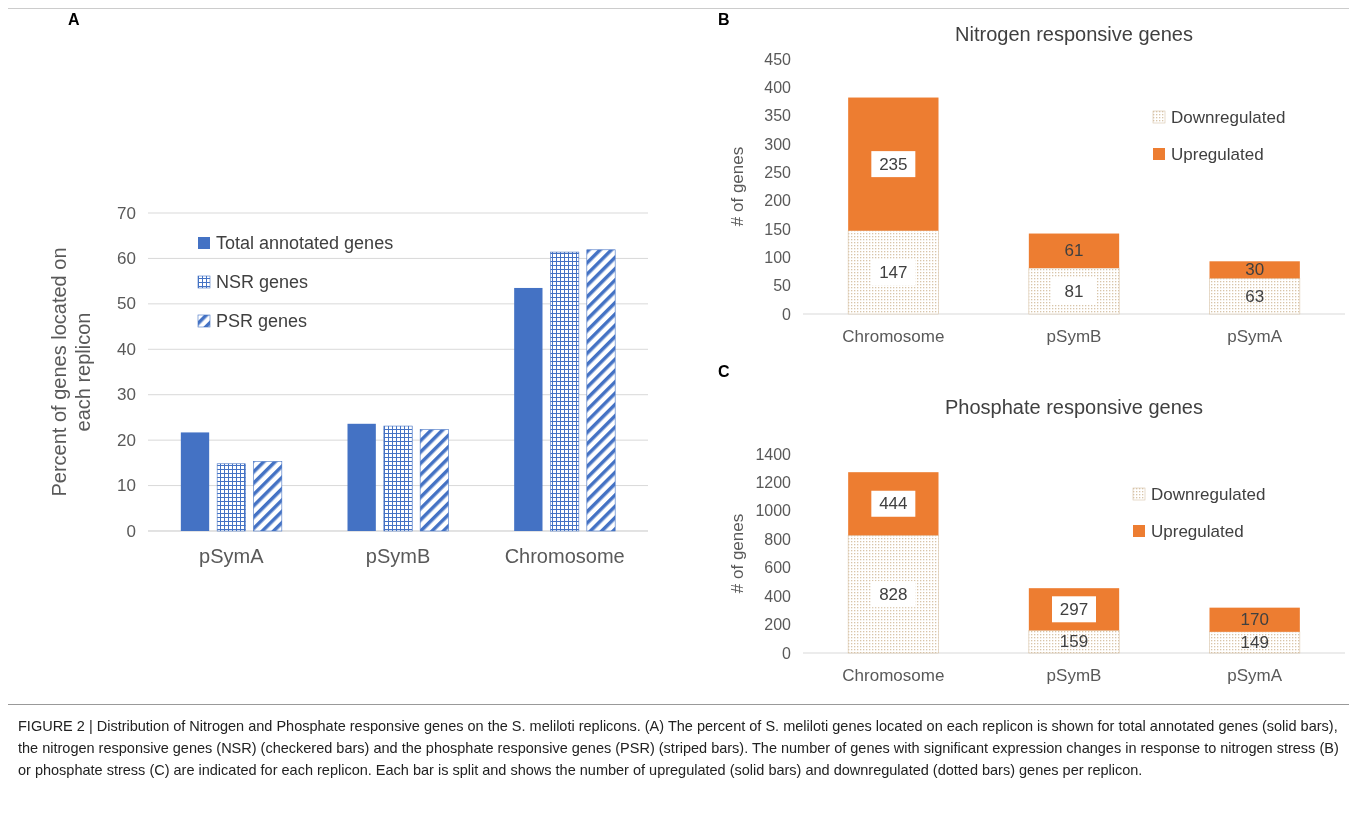 This screenshot has height=827, width=1357. Describe the element at coordinates (778, 116) in the screenshot. I see `y-tick-label: 350` at that location.